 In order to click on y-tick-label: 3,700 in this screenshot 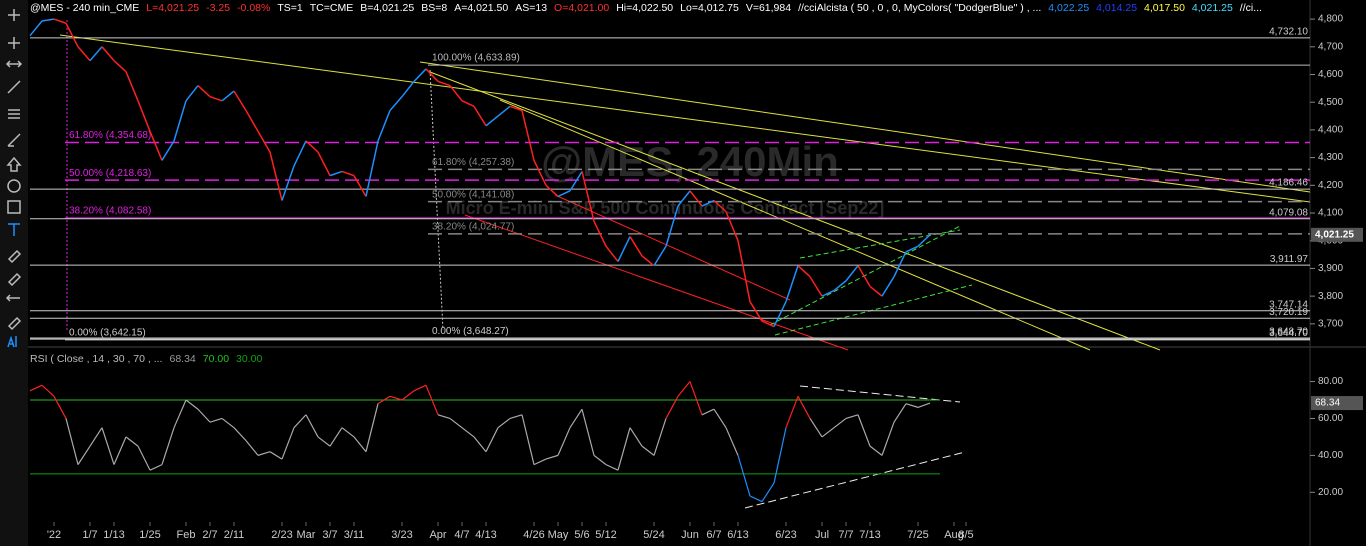, I will do `click(1330, 323)`.